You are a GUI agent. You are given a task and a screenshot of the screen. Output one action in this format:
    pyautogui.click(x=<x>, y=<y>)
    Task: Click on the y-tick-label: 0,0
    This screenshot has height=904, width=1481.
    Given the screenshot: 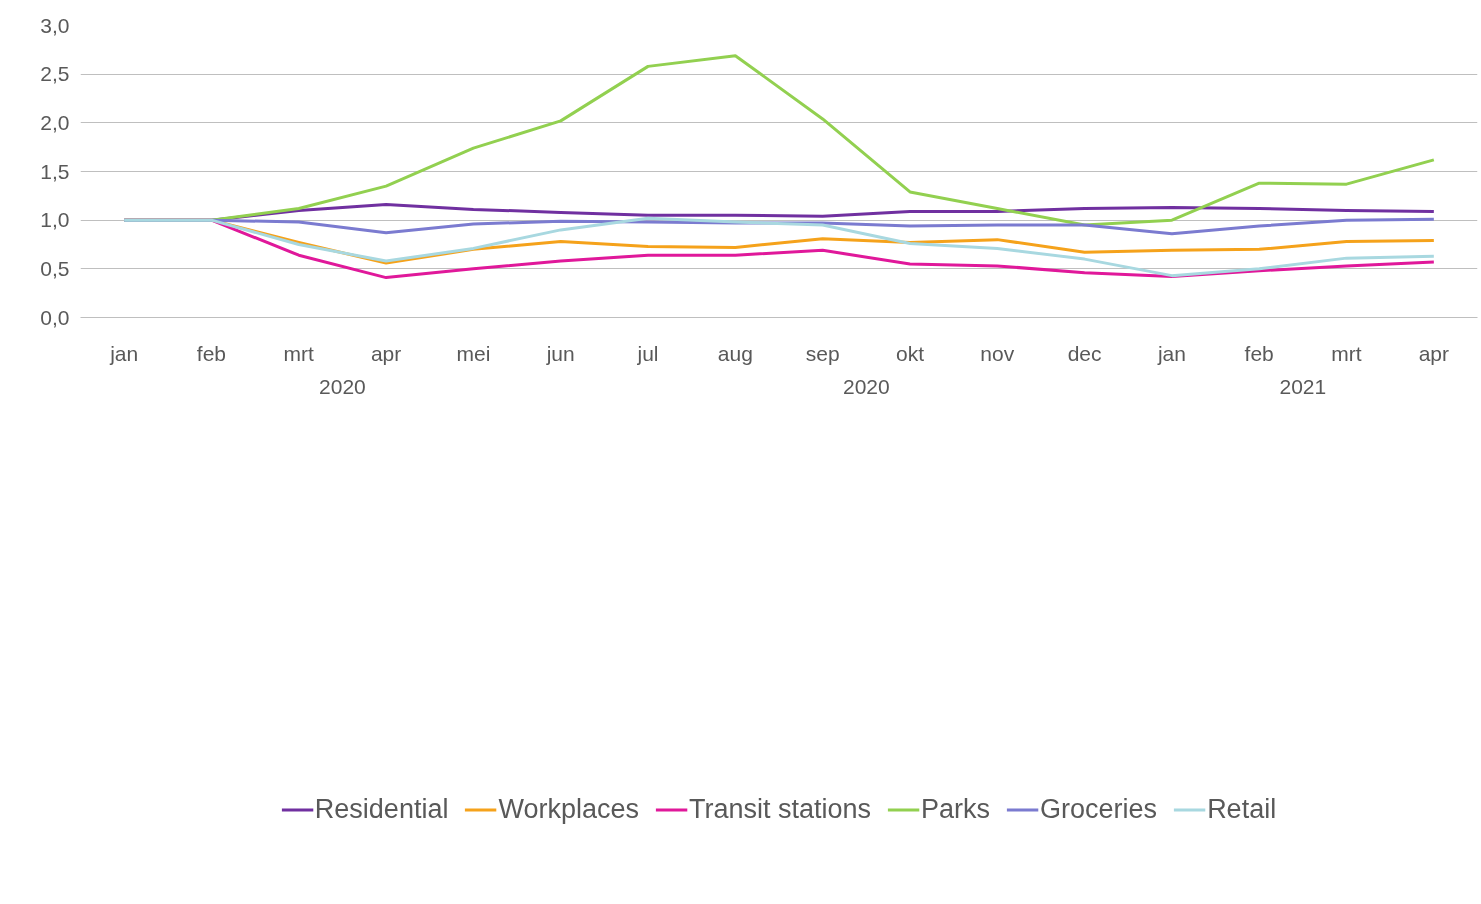 What is the action you would take?
    pyautogui.click(x=55, y=317)
    